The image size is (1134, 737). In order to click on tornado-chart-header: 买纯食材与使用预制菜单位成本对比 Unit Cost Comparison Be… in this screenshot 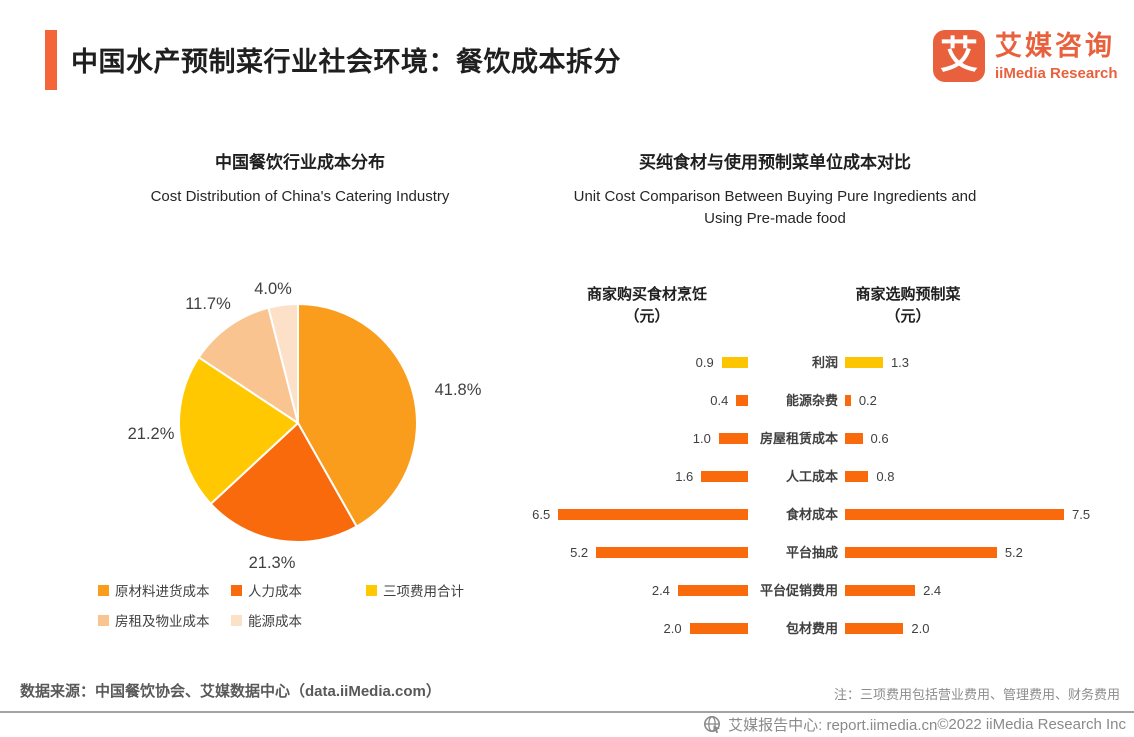, I will do `click(775, 189)`.